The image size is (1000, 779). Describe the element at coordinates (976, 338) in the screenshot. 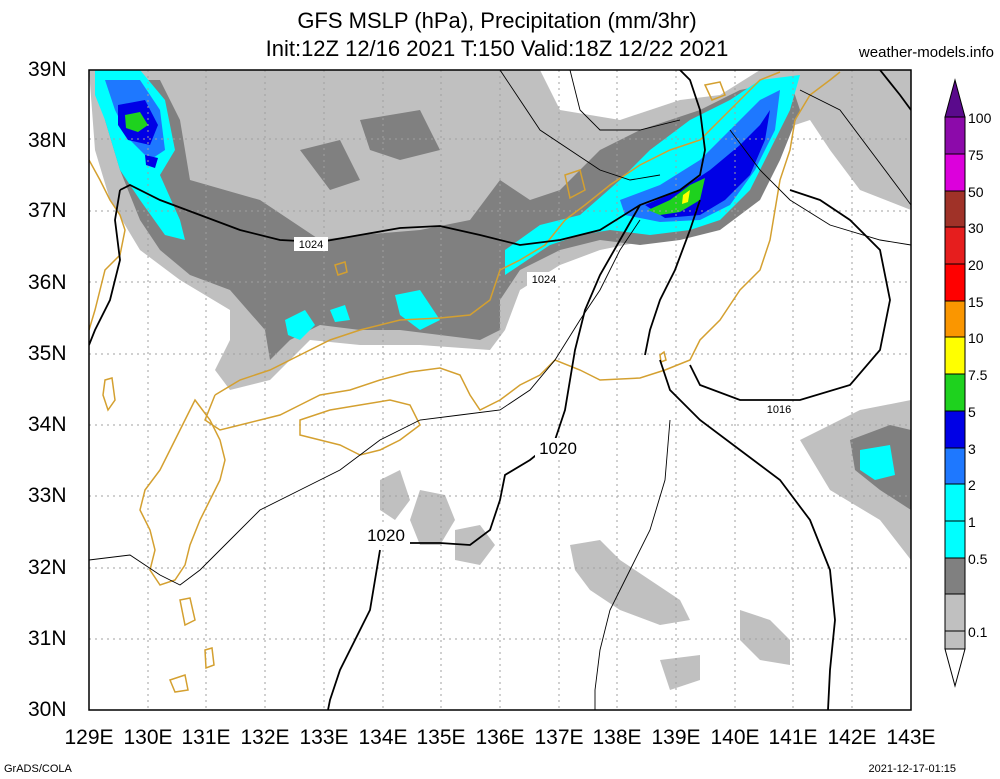

I see `legend-label: 10` at that location.